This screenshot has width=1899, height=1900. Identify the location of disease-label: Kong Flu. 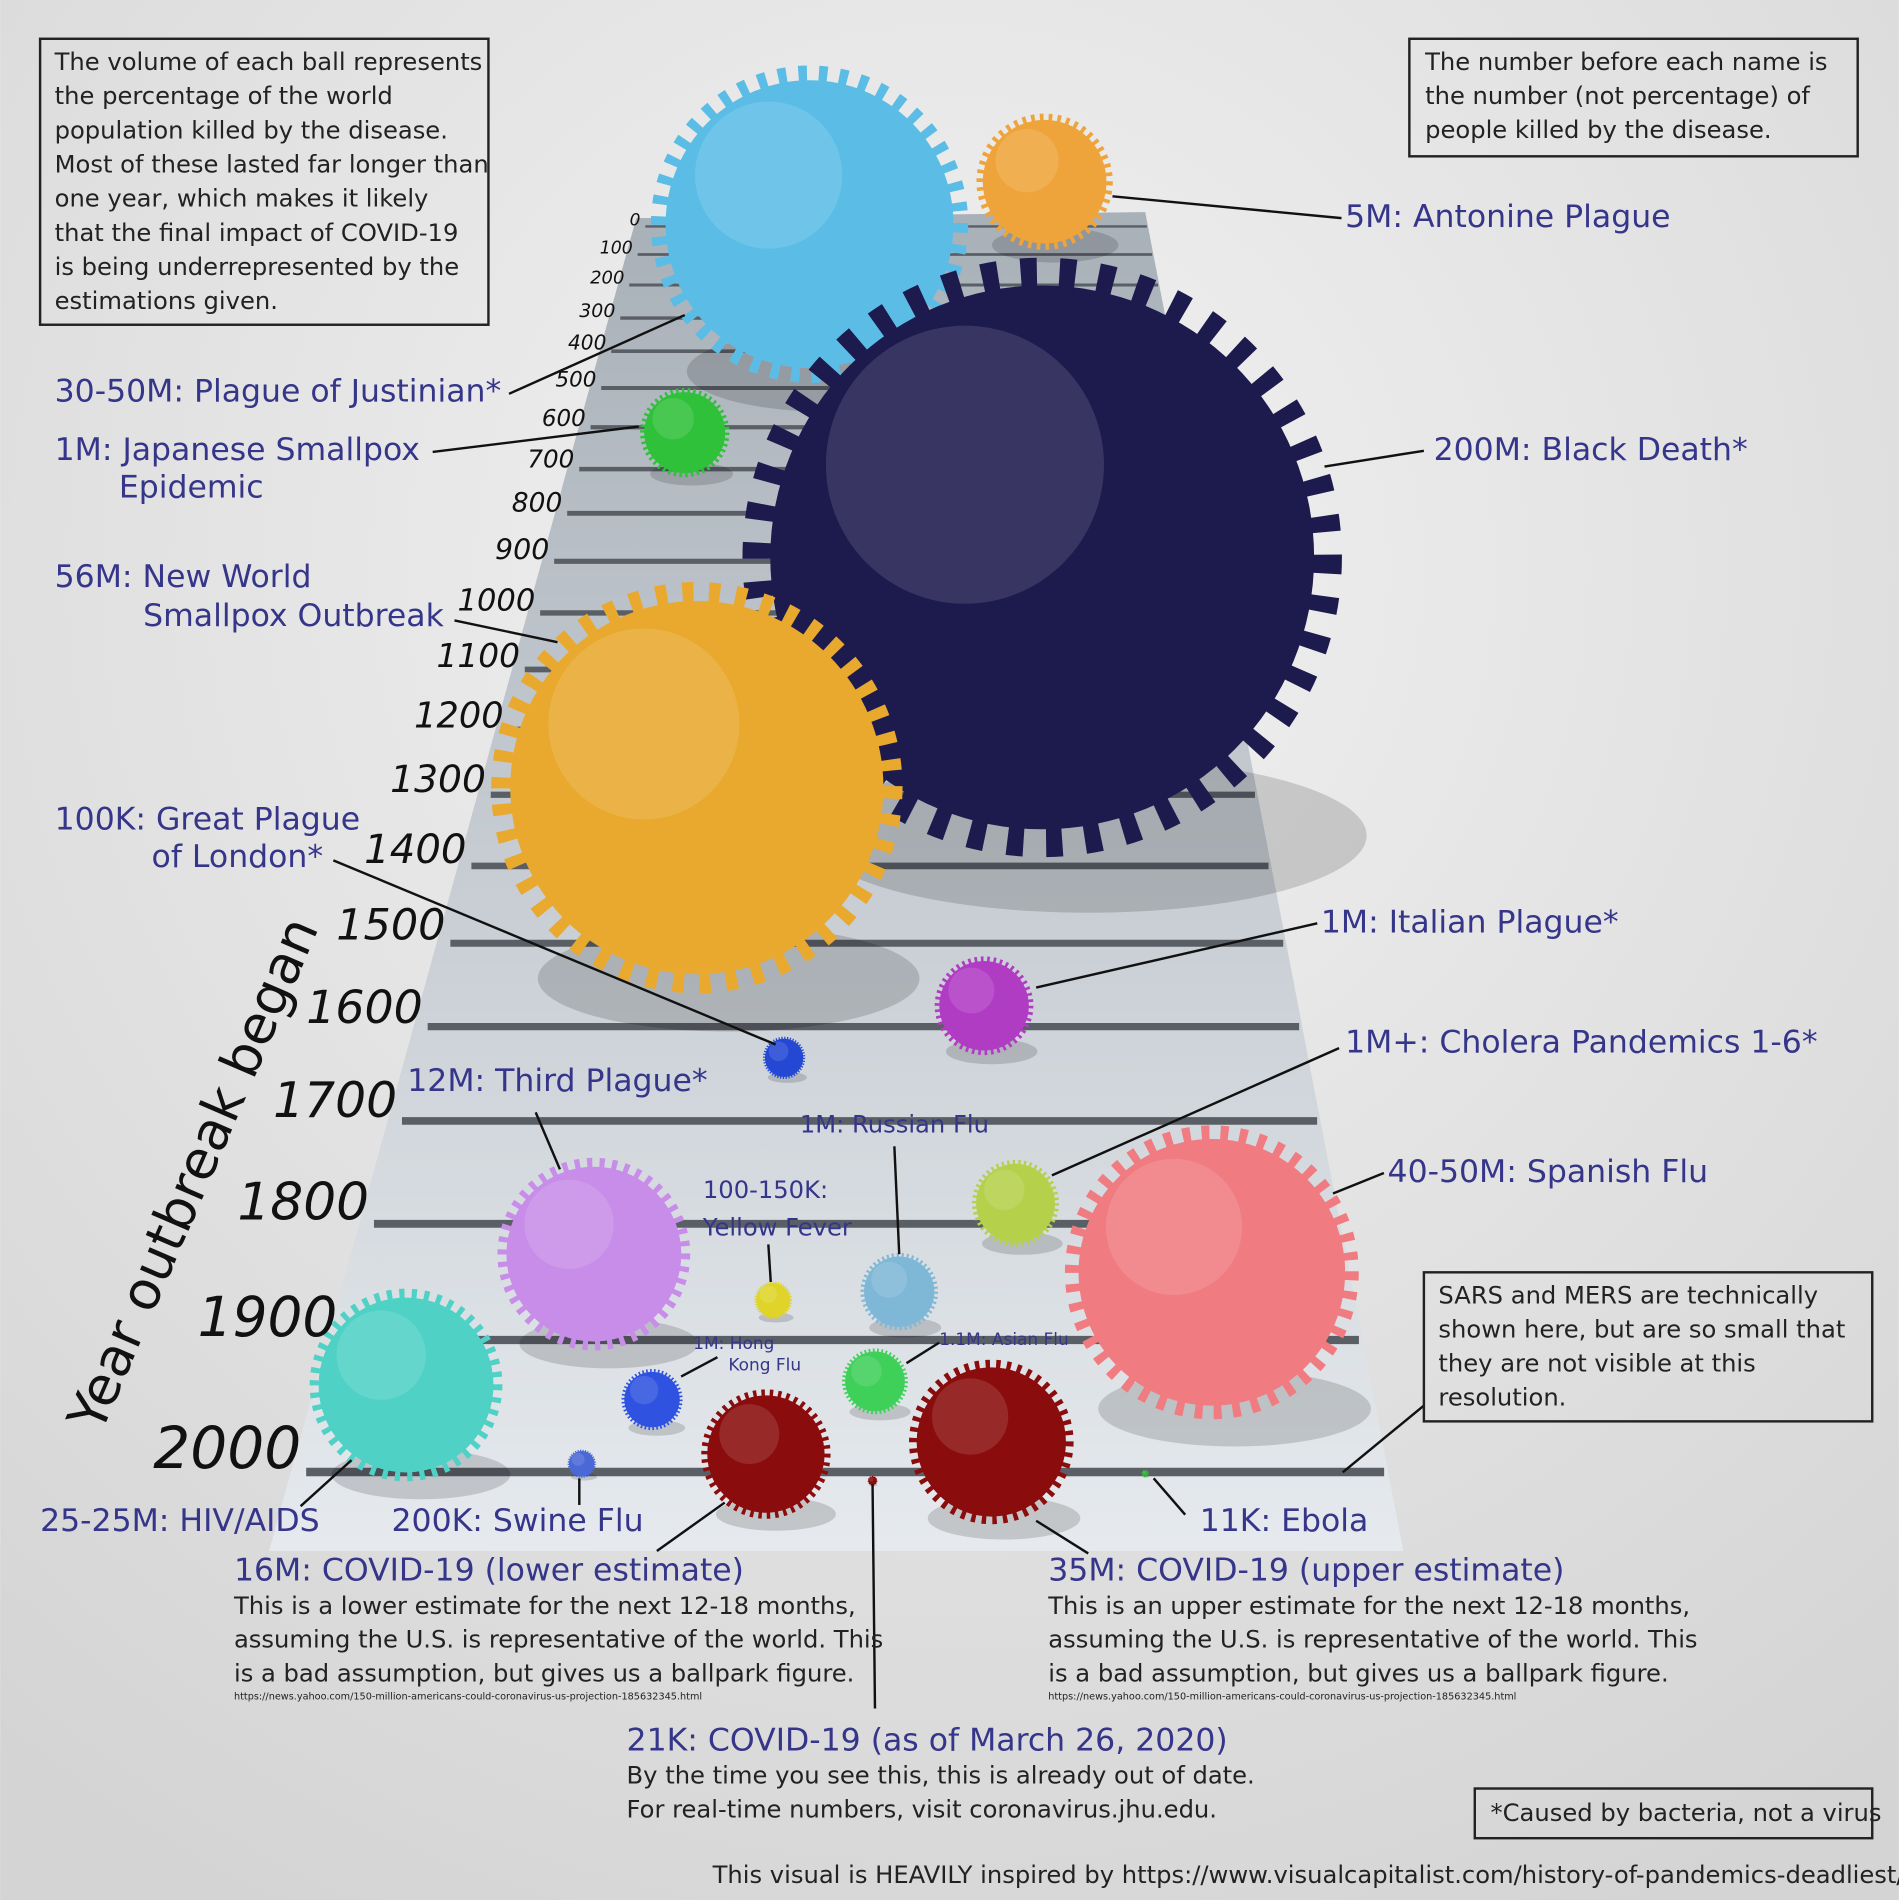
(764, 1365).